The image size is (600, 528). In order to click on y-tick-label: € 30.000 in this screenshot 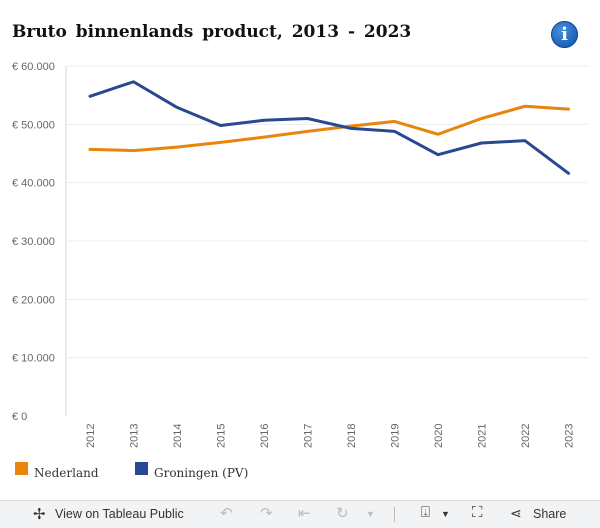, I will do `click(33, 242)`.